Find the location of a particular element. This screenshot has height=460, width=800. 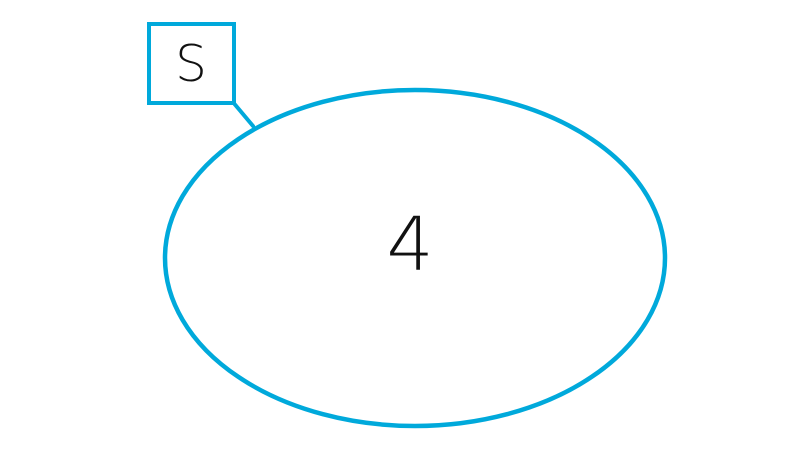

set-label: S is located at coordinates (191, 64).